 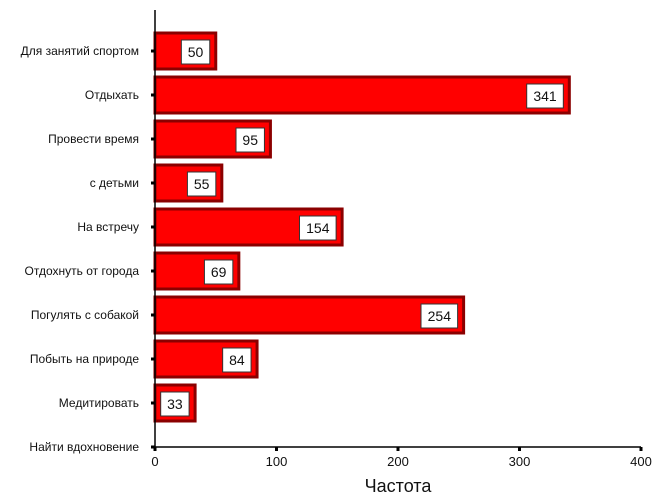 What do you see at coordinates (440, 316) in the screenshot?
I see `value-label: 254` at bounding box center [440, 316].